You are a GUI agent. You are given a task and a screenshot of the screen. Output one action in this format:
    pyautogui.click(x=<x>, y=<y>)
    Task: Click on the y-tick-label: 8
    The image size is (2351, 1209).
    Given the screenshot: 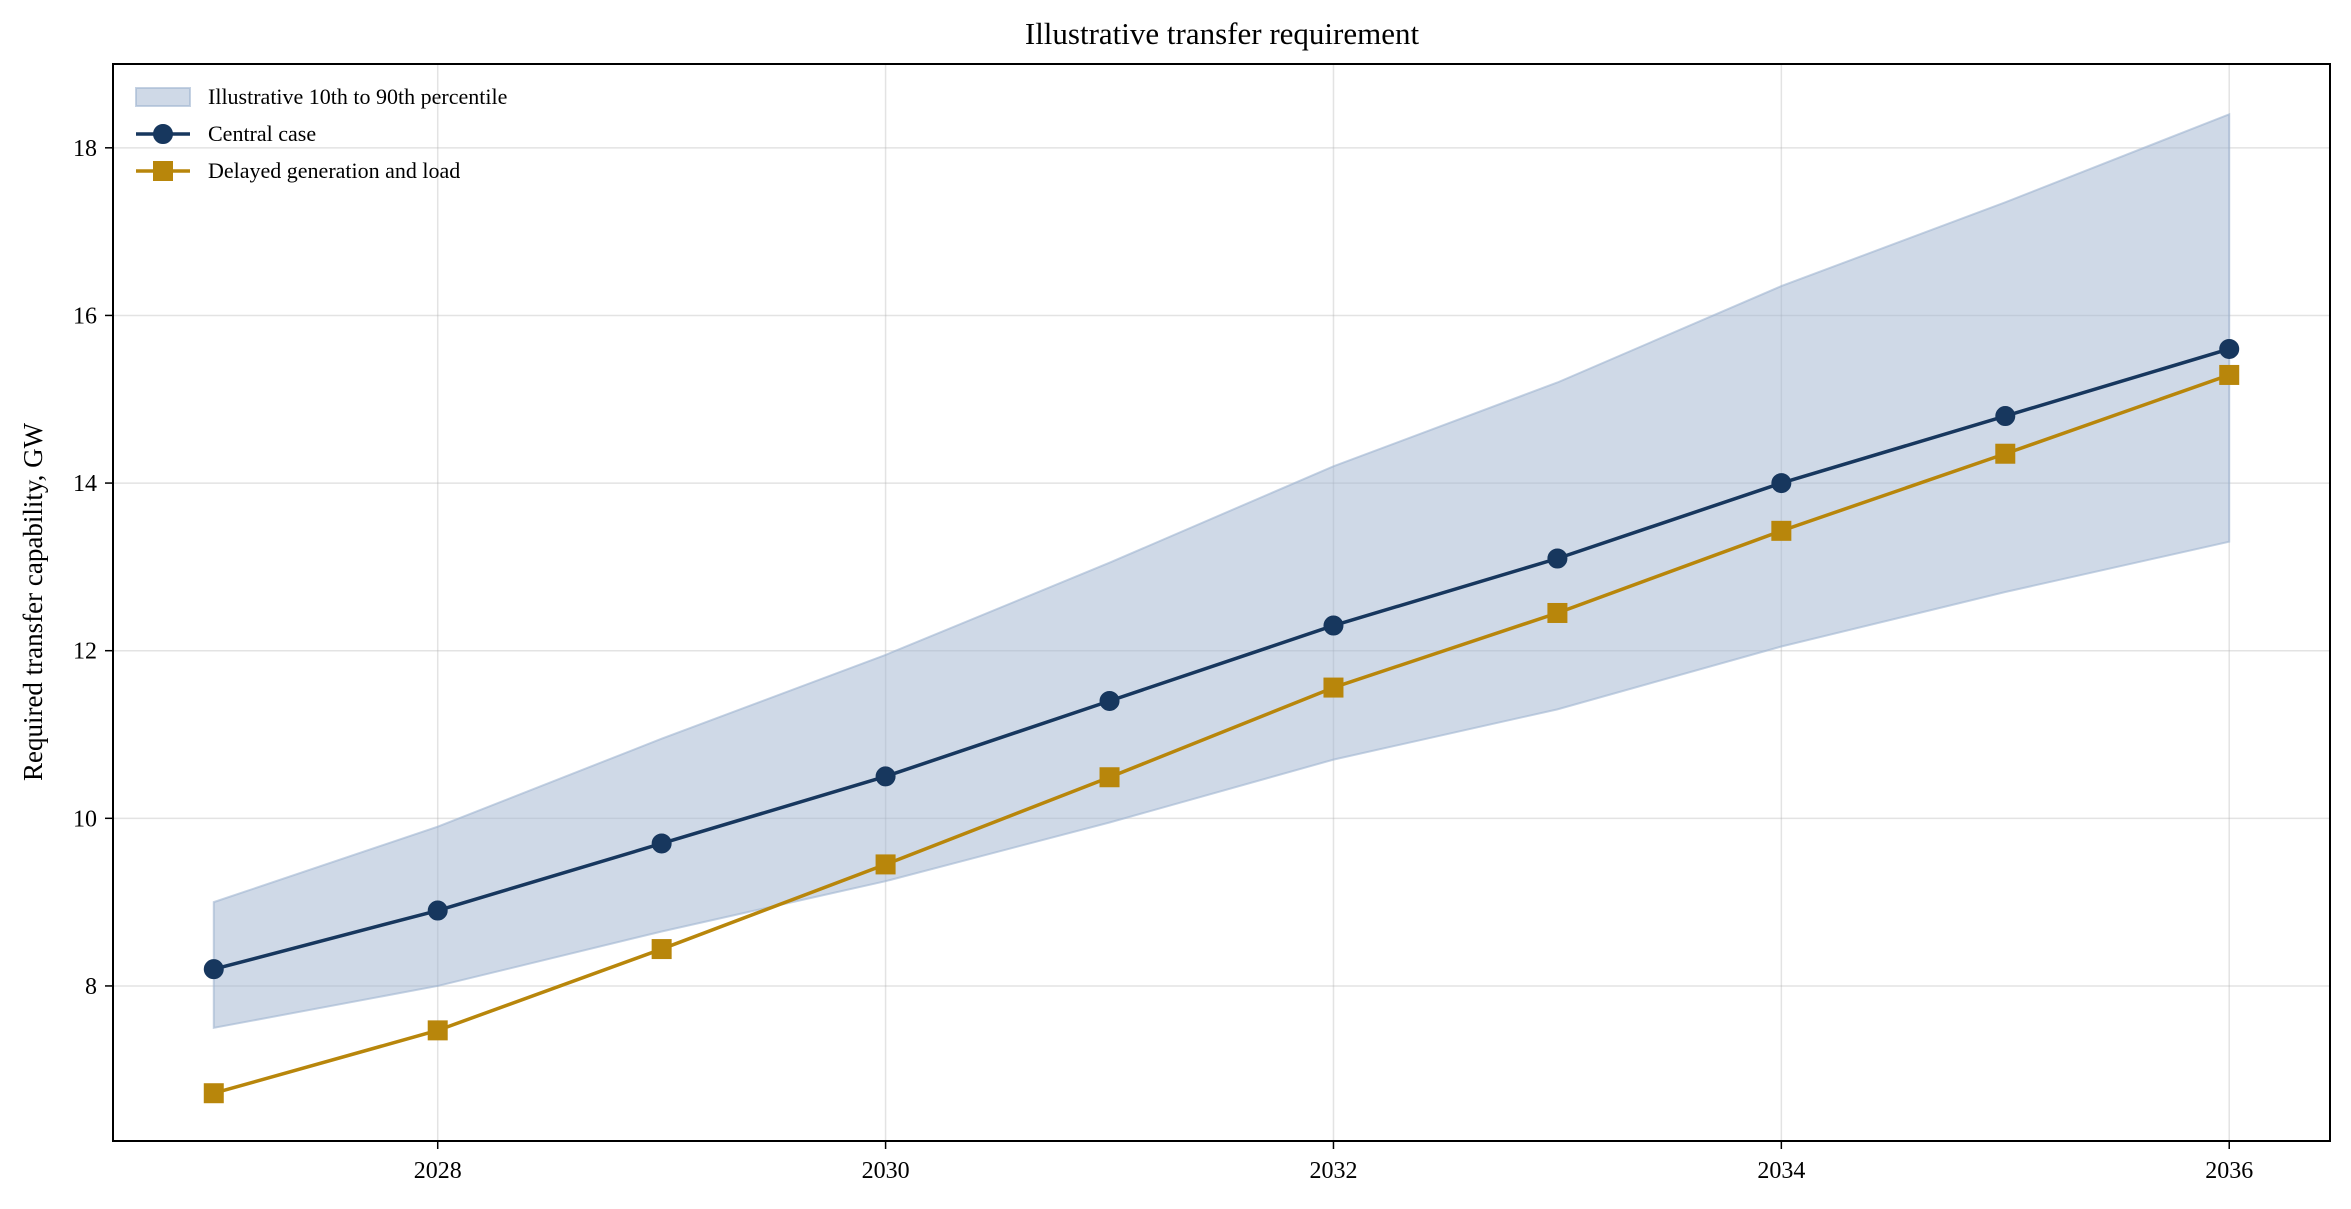 What is the action you would take?
    pyautogui.click(x=91, y=987)
    